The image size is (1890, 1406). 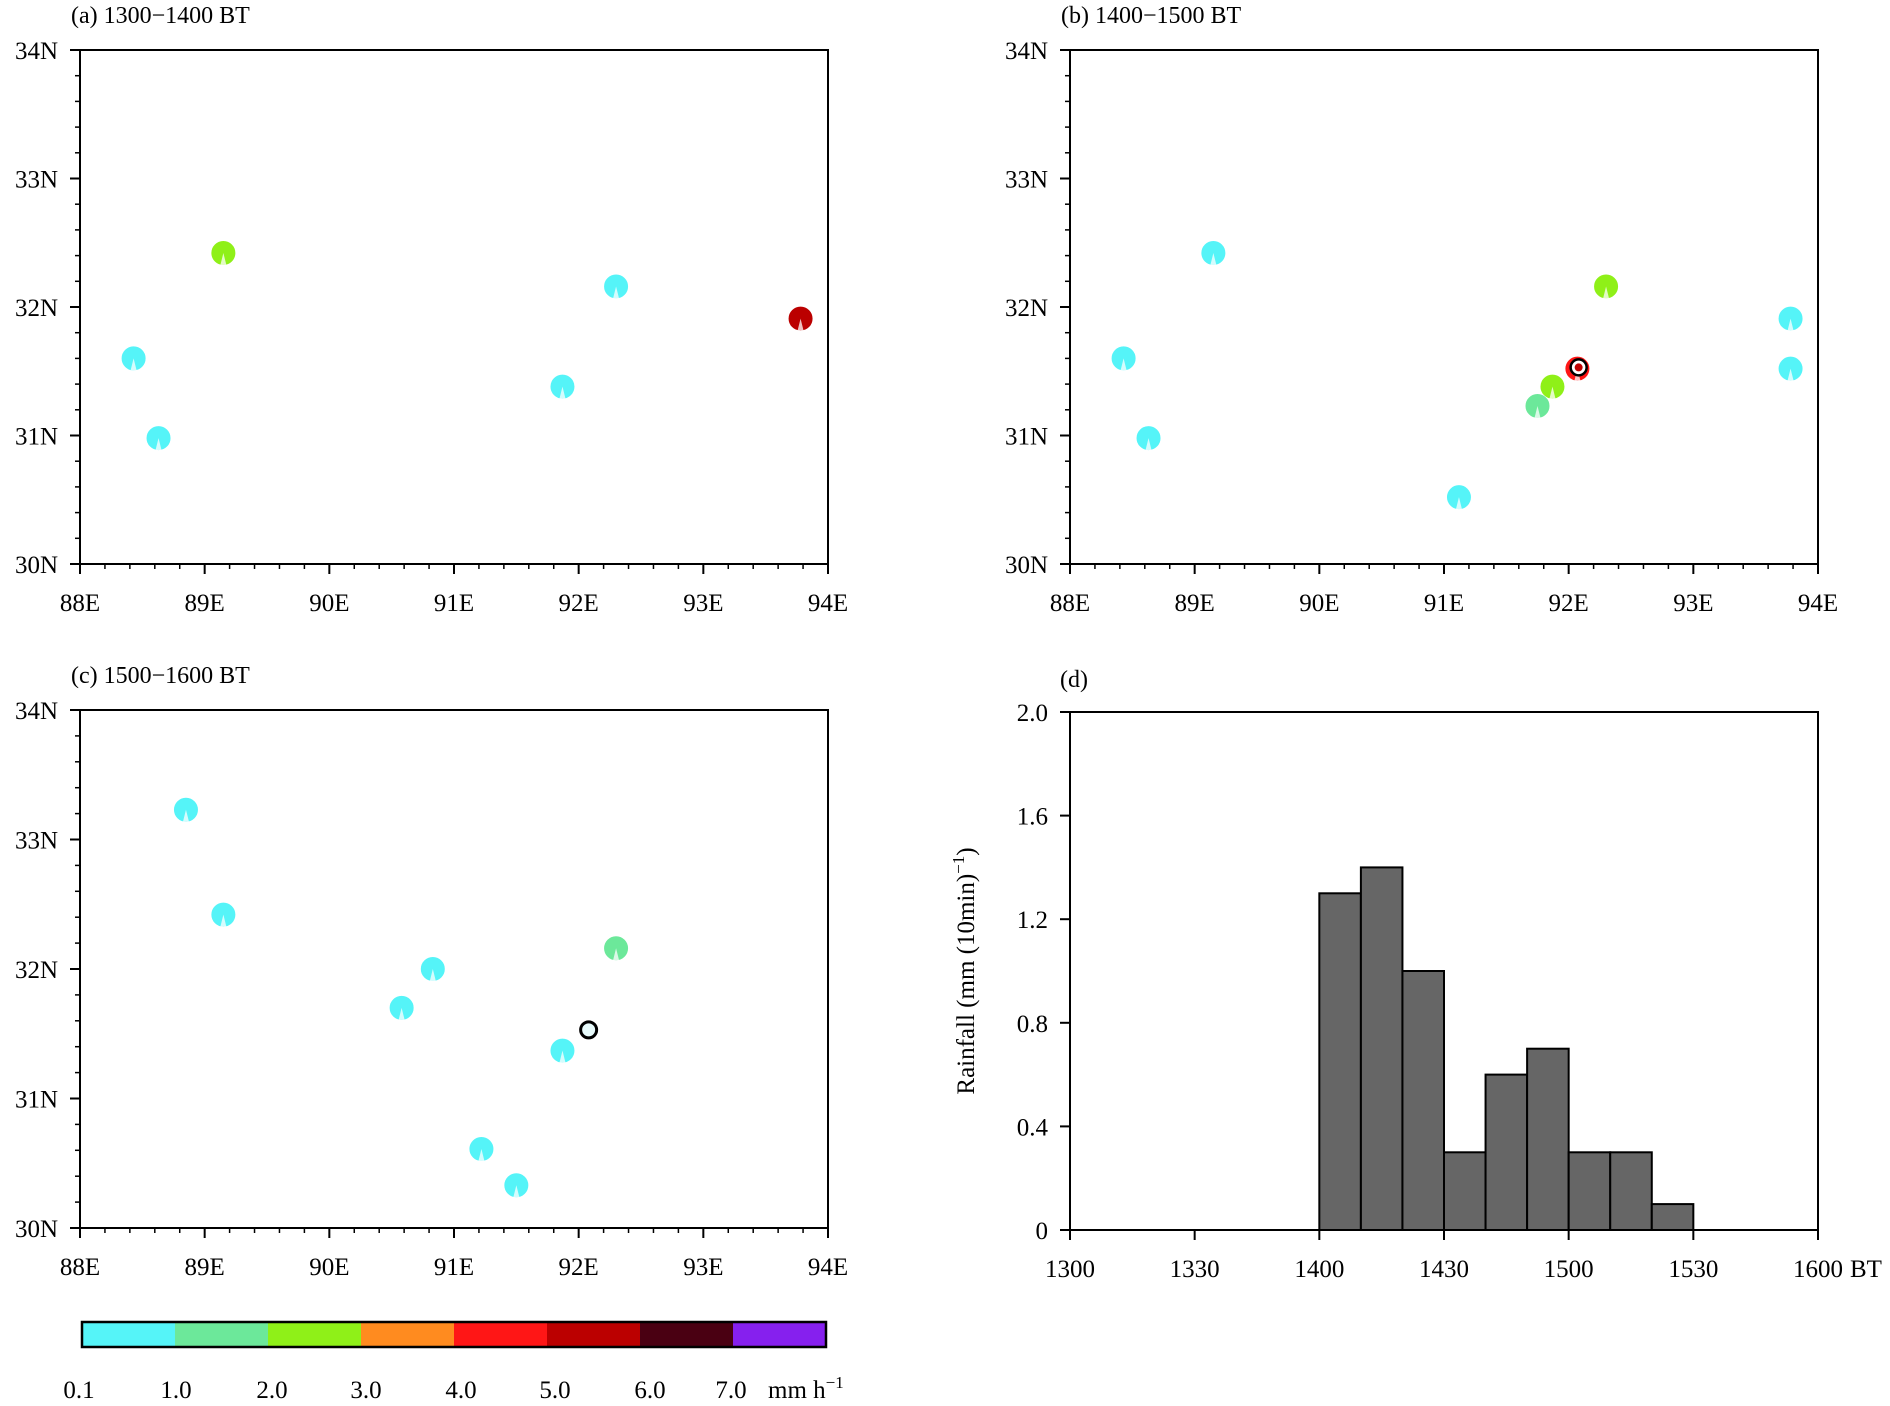 I want to click on y-tick-label: 2.0, so click(x=1032, y=713).